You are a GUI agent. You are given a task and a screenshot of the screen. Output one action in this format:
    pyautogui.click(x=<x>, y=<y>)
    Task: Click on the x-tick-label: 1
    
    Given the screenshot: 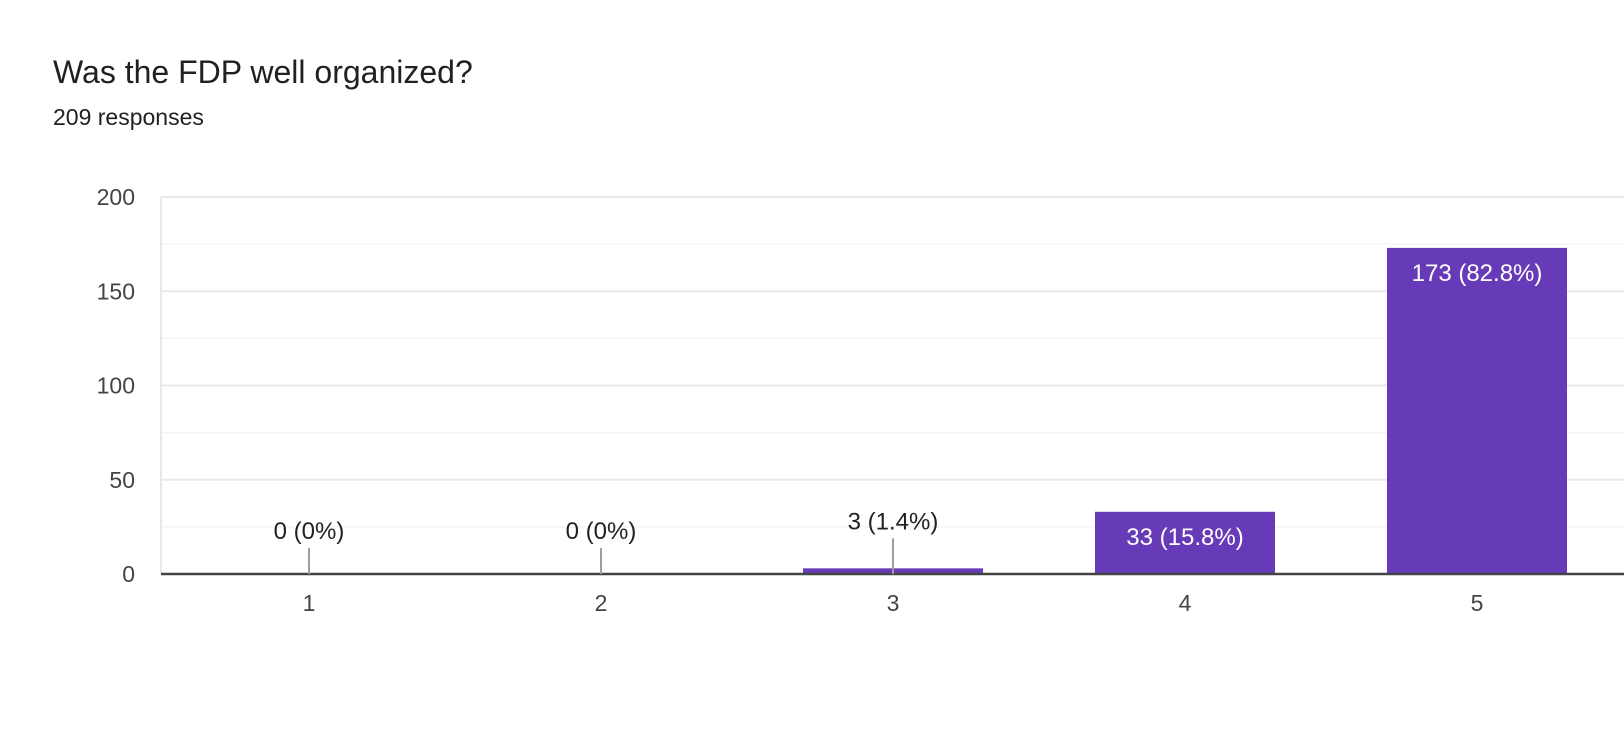 What is the action you would take?
    pyautogui.click(x=309, y=603)
    